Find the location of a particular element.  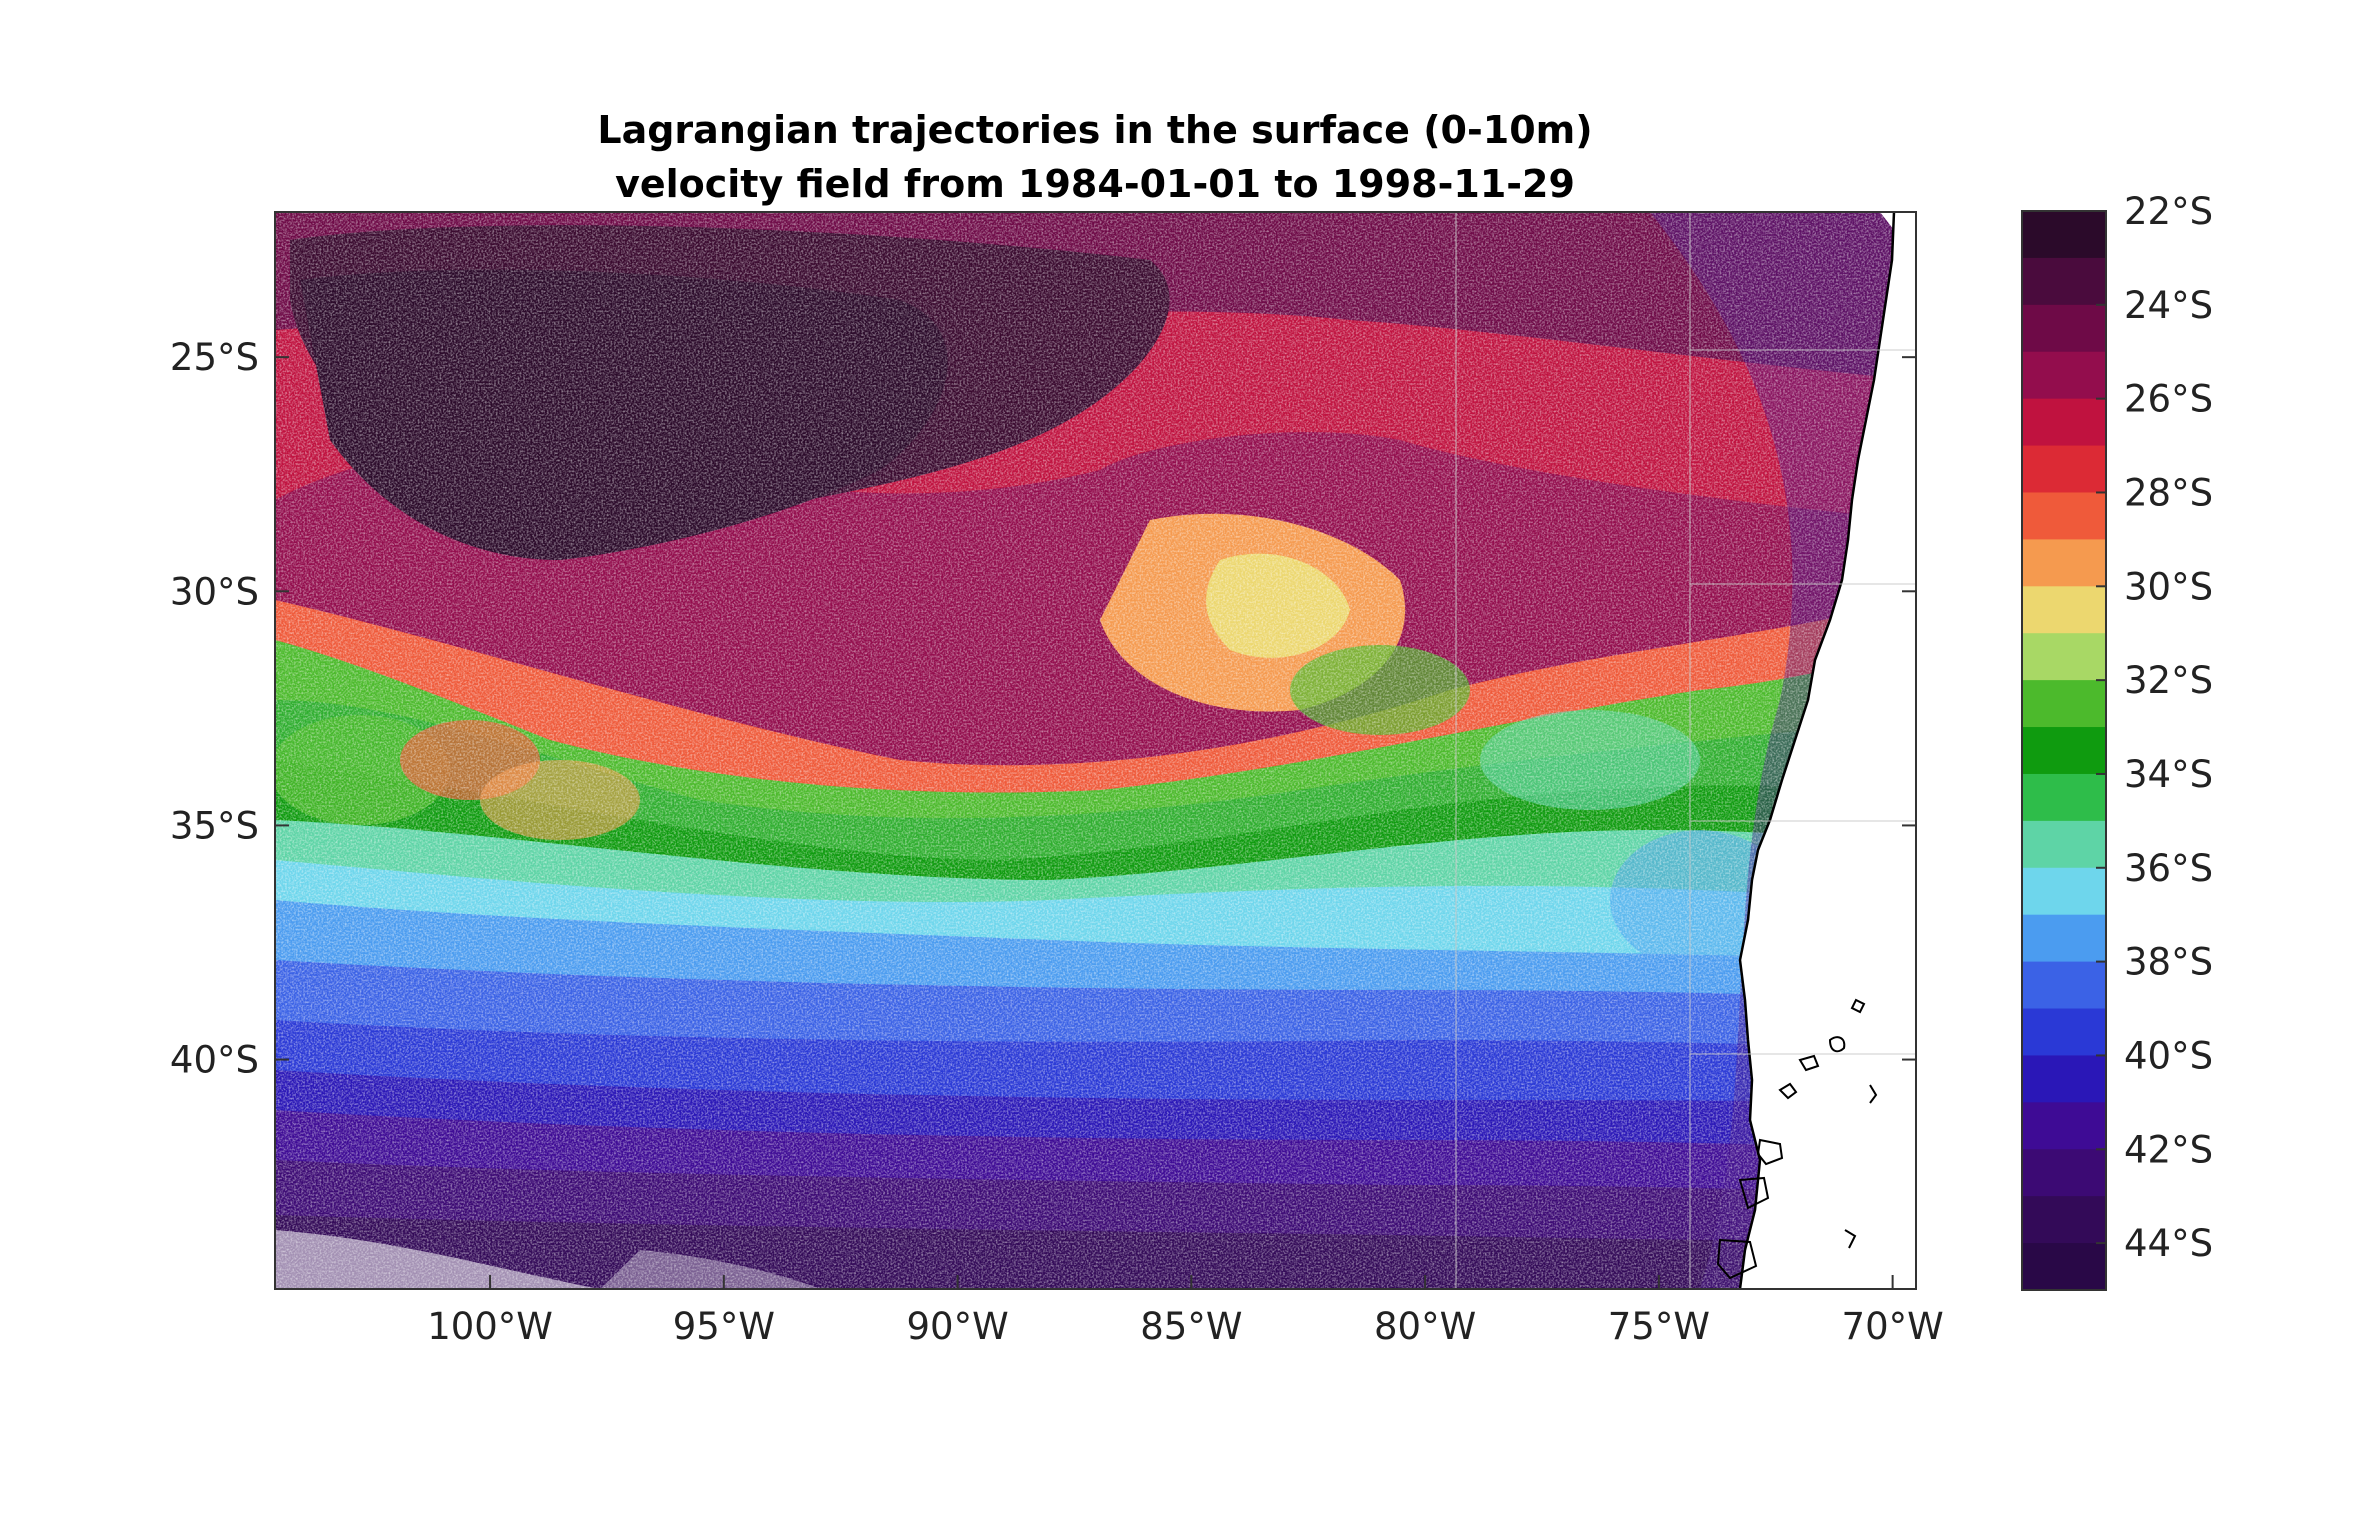

colorbar-frame is located at coordinates (2064, 750).